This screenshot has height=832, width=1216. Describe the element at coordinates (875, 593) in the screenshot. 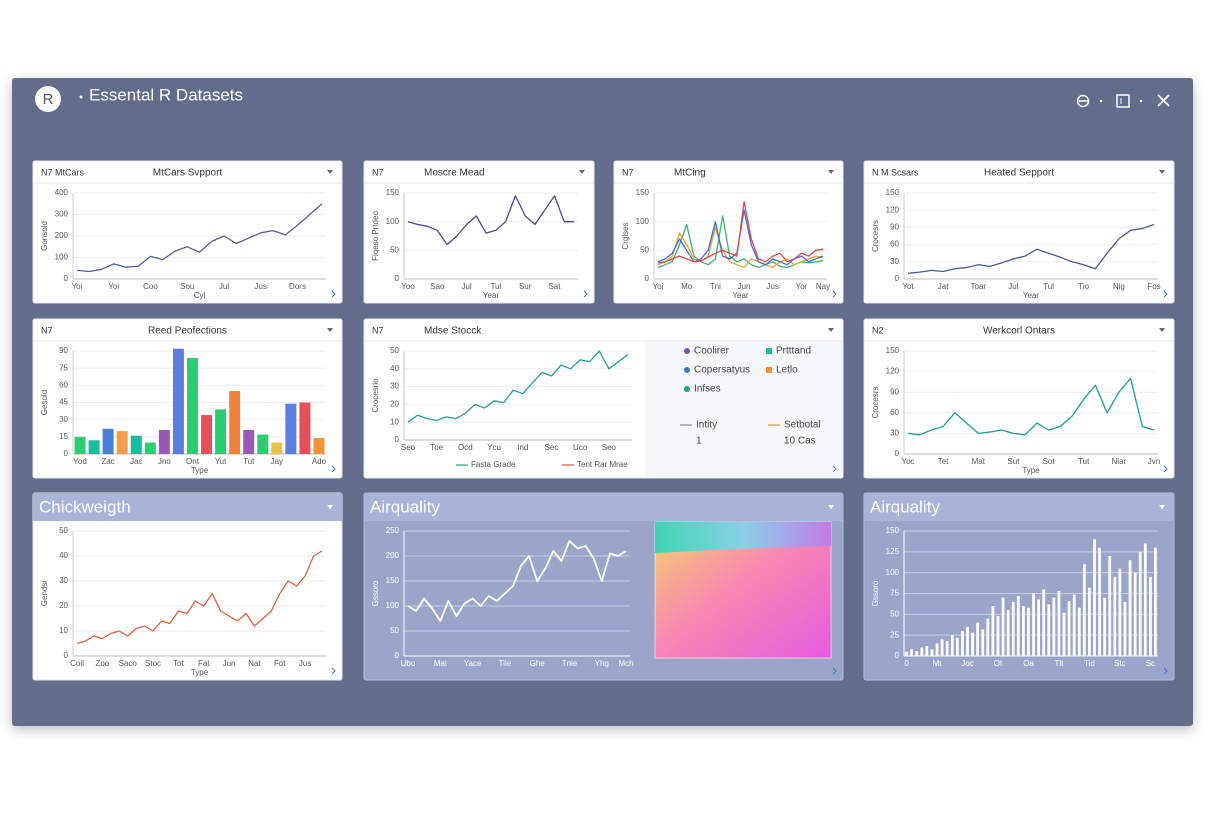

I see `y-axis-label: Gssoro` at that location.